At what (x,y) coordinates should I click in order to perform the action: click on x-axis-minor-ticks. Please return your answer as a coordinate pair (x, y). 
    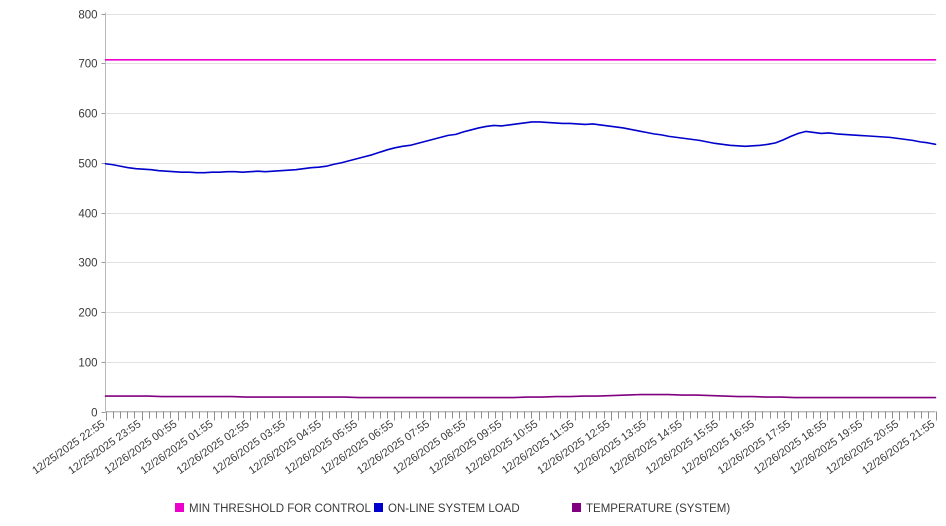
    Looking at the image, I should click on (521, 416).